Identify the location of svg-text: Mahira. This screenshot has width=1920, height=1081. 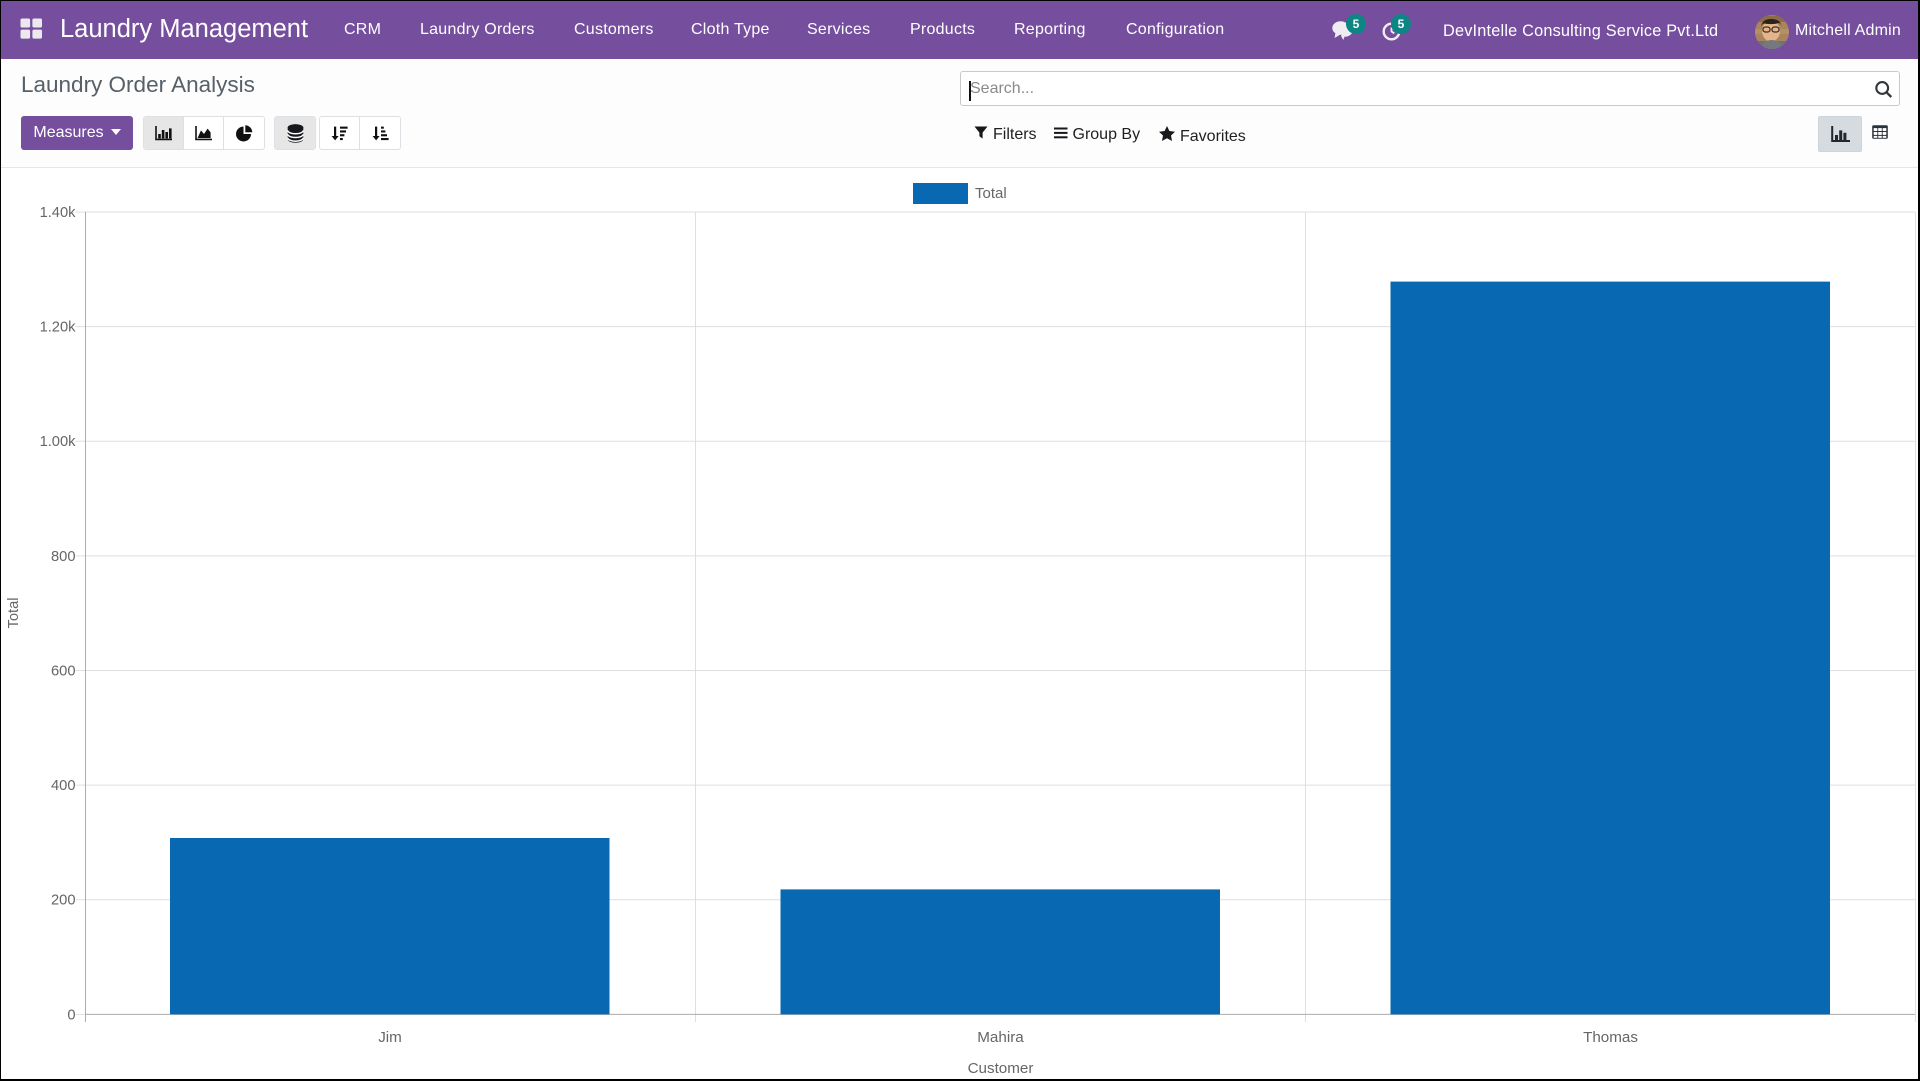
(1000, 1037).